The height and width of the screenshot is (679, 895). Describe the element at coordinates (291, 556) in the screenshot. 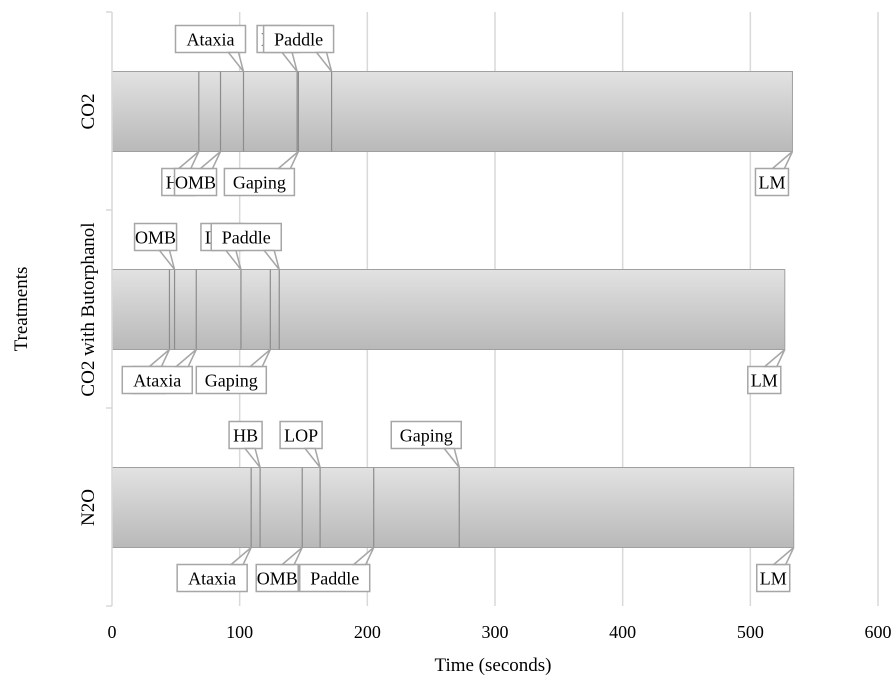

I see `callout-n2o-omb-pointer` at that location.